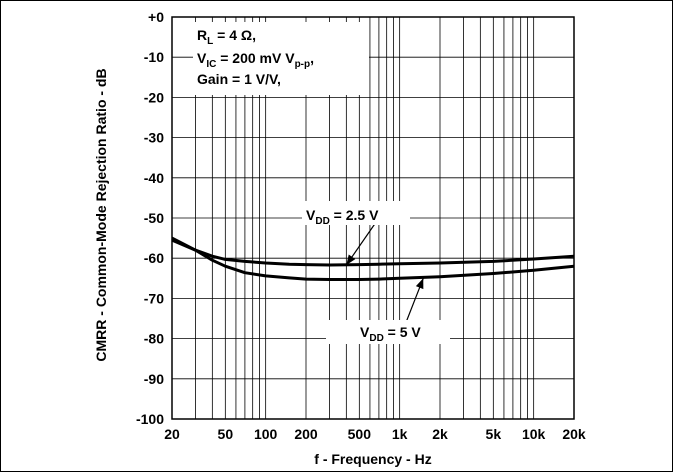  What do you see at coordinates (154, 339) in the screenshot?
I see `y-tick-label: -80` at bounding box center [154, 339].